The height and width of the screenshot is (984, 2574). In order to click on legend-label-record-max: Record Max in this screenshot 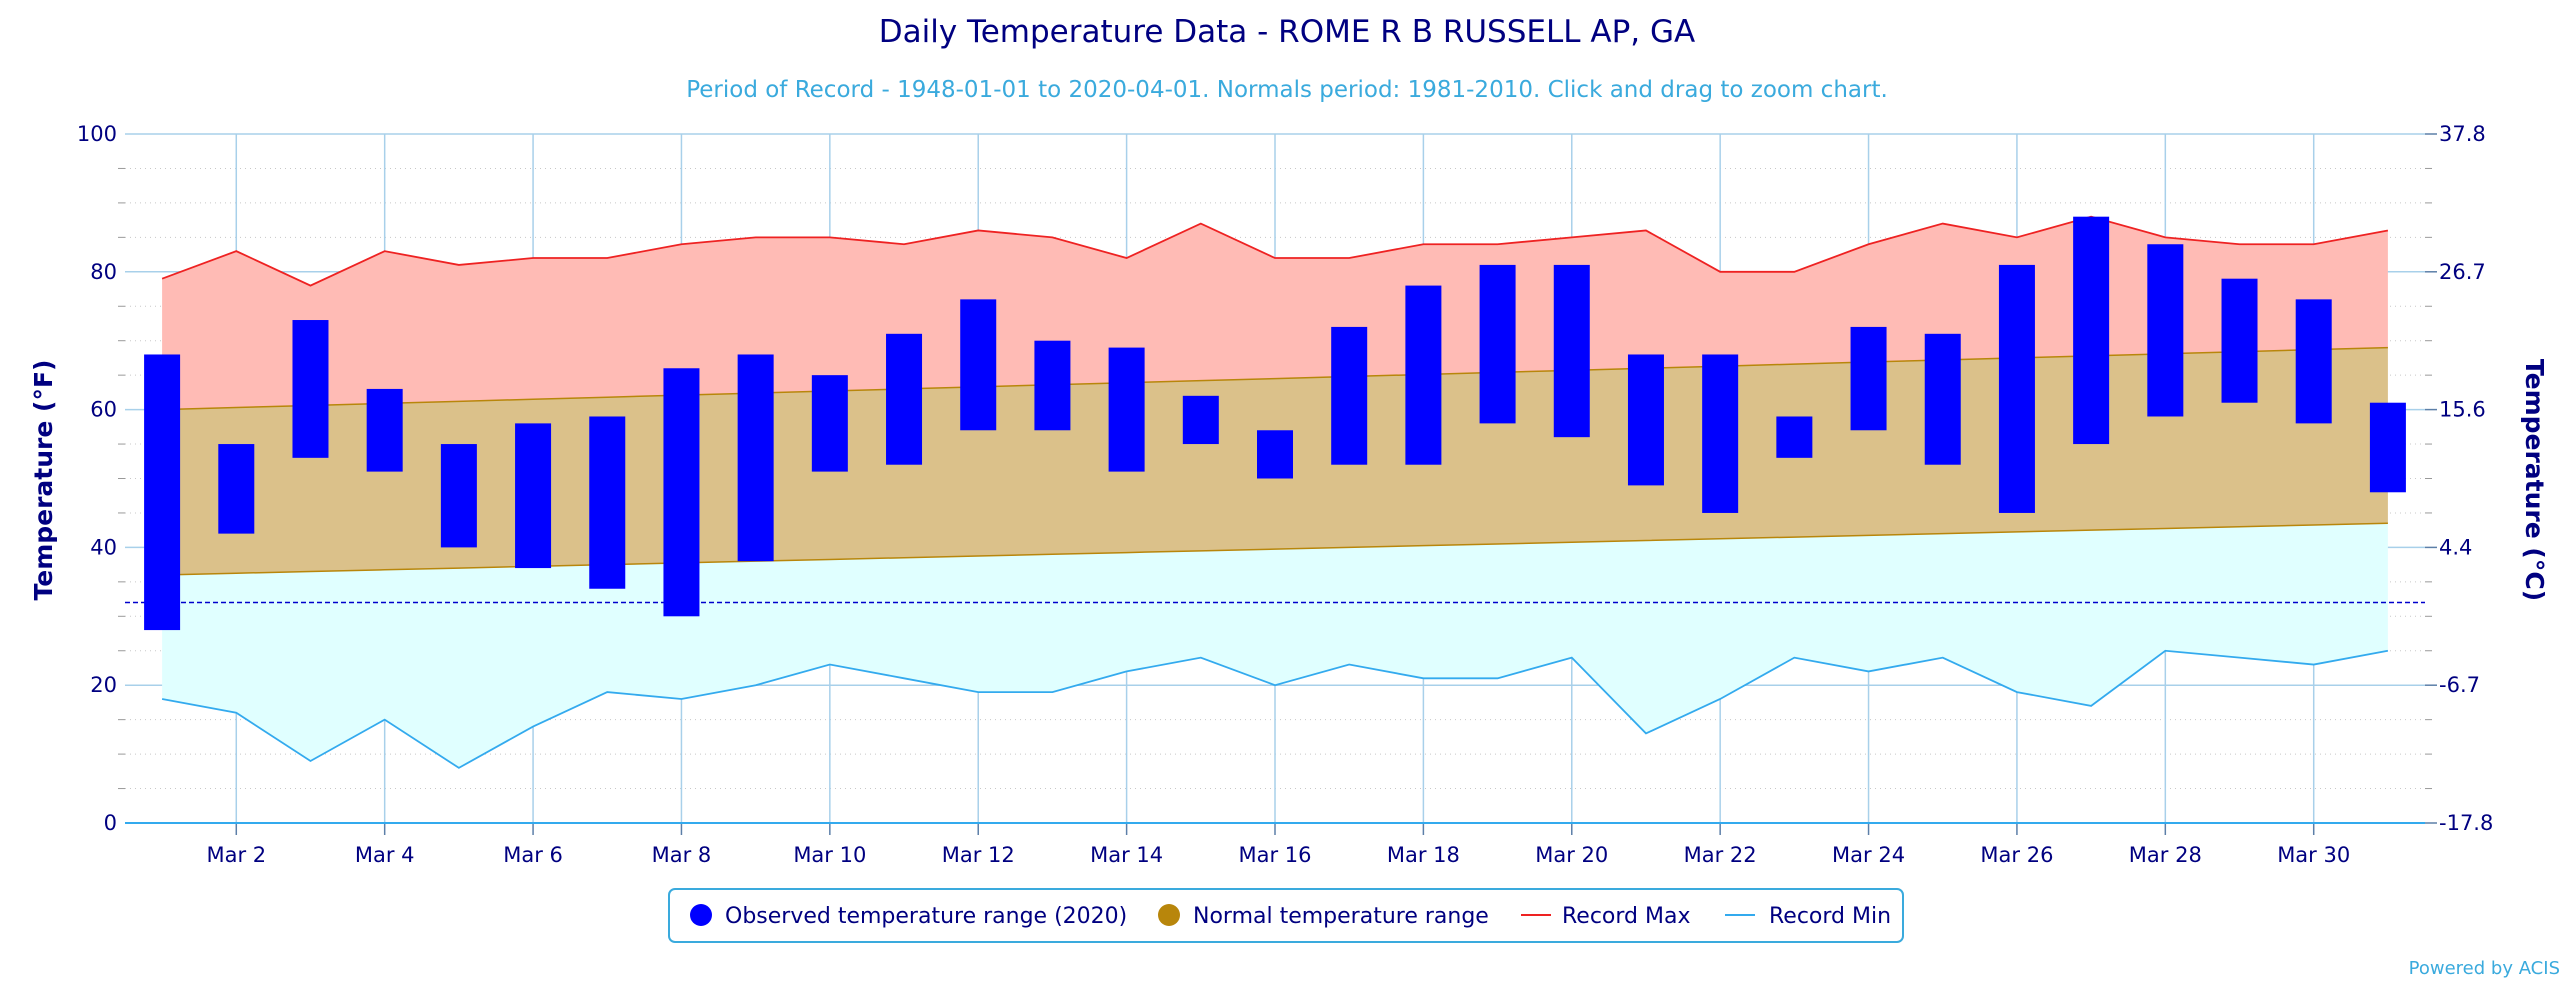, I will do `click(1626, 916)`.